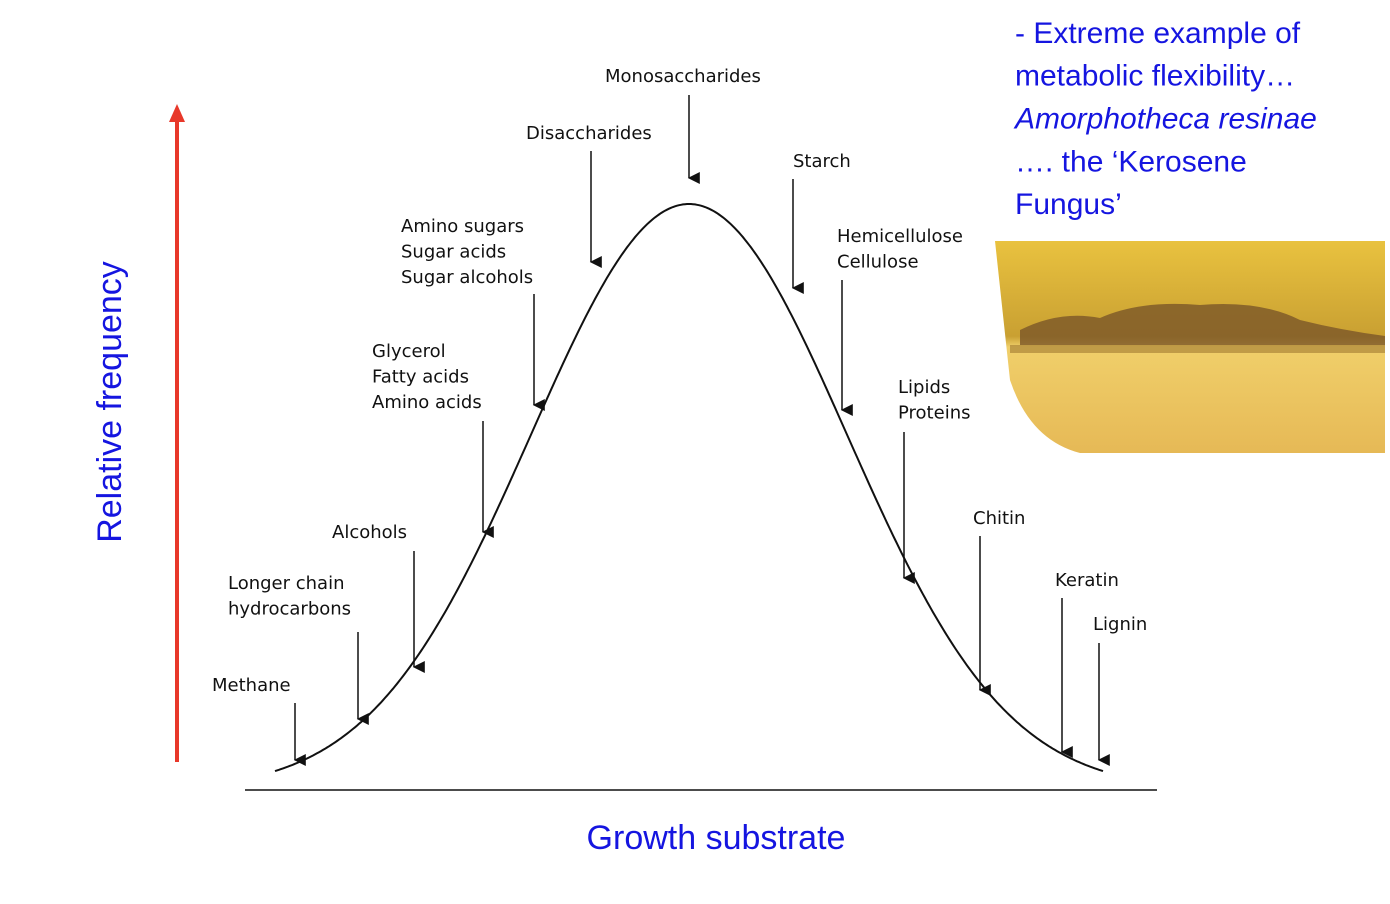 This screenshot has height=904, width=1390. I want to click on substrate-label: Methane, so click(251, 685).